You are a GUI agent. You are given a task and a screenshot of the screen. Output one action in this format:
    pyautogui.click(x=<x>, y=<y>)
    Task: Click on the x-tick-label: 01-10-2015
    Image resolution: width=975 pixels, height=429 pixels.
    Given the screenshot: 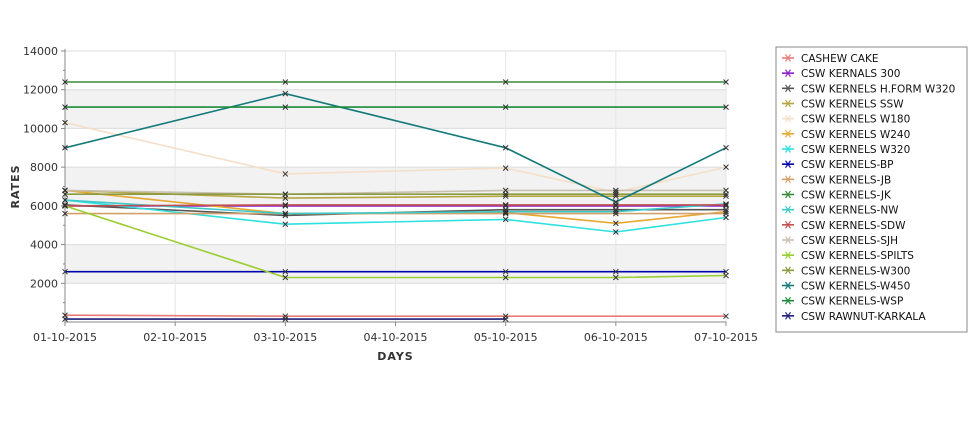 What is the action you would take?
    pyautogui.click(x=65, y=337)
    